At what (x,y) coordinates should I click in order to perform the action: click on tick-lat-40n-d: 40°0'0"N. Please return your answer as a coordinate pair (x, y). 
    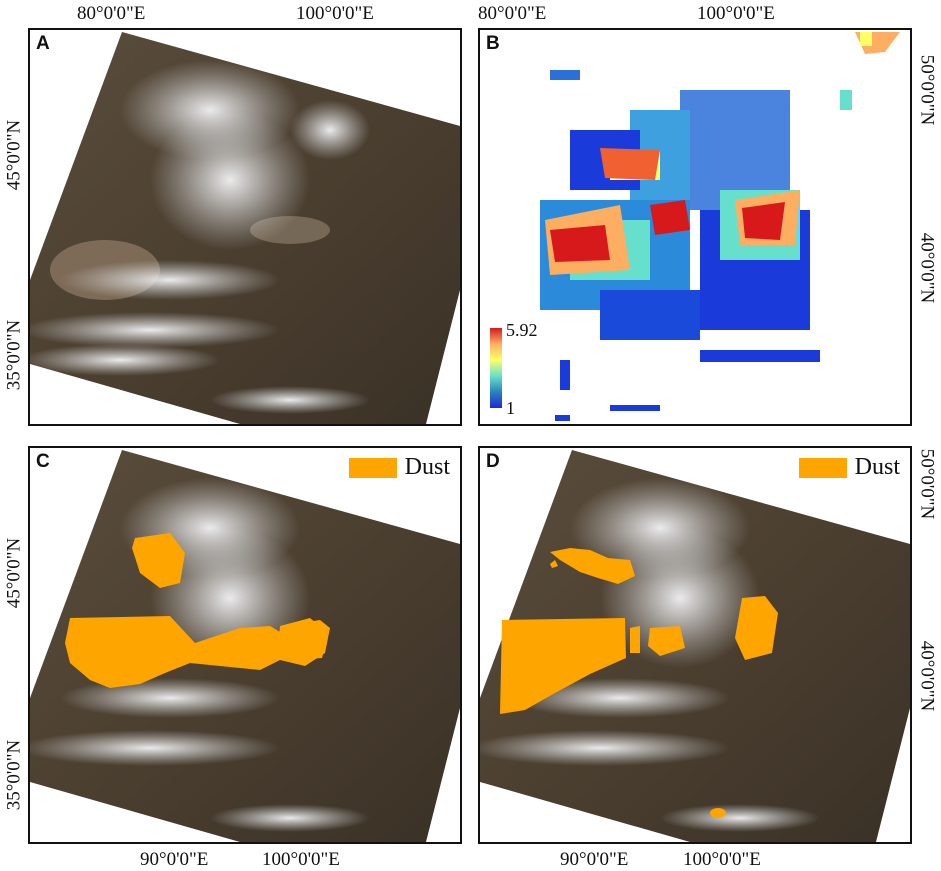
    Looking at the image, I should click on (927, 676).